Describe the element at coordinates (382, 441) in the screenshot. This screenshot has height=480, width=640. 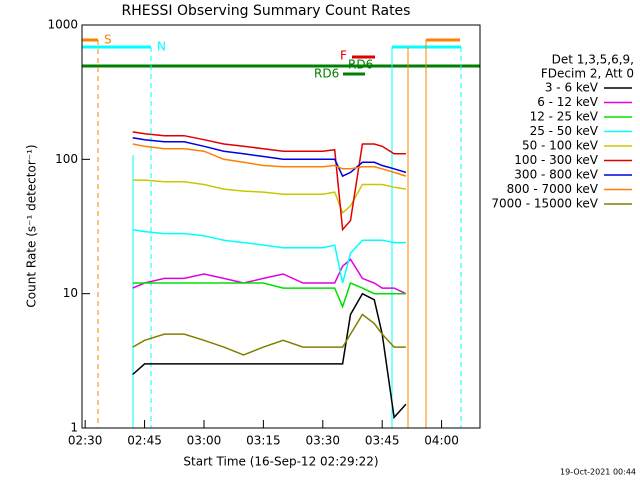
I see `x-tick-label: 03:45` at that location.